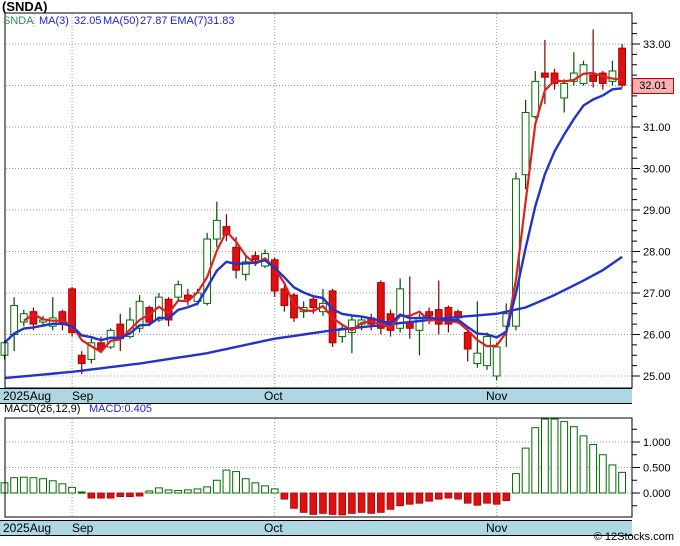  Describe the element at coordinates (221, 21) in the screenshot. I see `legend-ema7-value: 31.83` at that location.